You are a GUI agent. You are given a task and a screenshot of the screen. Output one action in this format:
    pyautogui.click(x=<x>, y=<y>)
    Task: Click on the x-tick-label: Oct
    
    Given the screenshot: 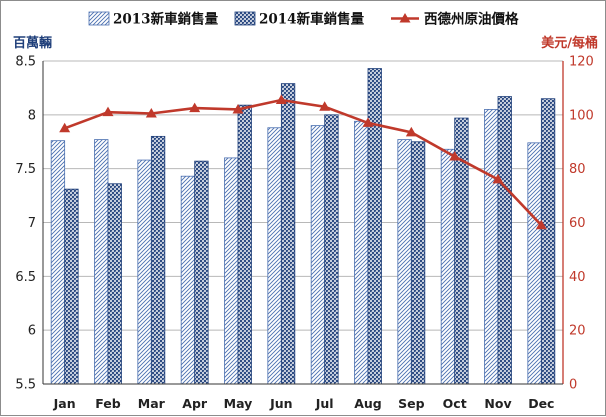 What is the action you would take?
    pyautogui.click(x=455, y=403)
    